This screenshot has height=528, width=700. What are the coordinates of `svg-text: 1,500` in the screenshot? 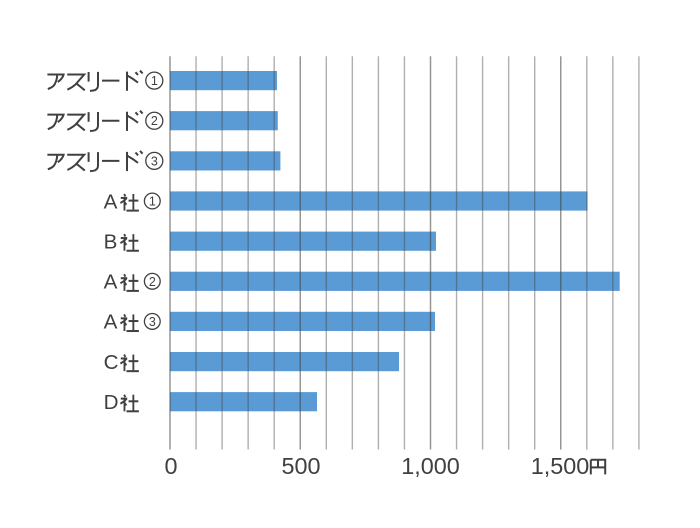 It's located at (560, 466).